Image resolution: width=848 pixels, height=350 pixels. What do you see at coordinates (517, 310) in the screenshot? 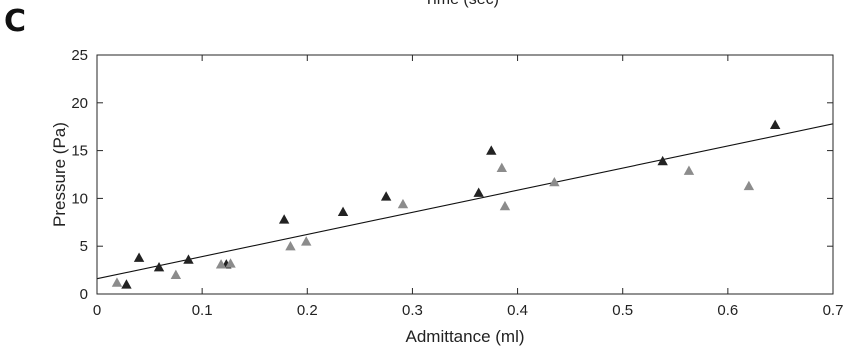
I see `x-tick-label: 0.4` at bounding box center [517, 310].